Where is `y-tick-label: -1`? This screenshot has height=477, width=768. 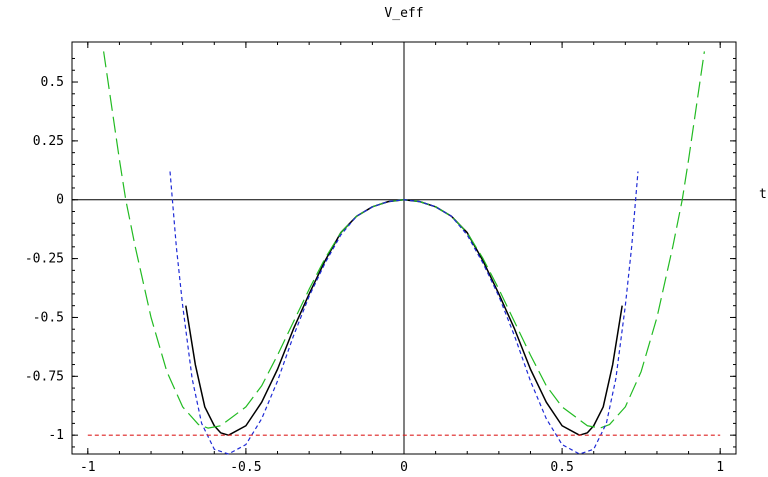 y-tick-label: -1 is located at coordinates (56, 435).